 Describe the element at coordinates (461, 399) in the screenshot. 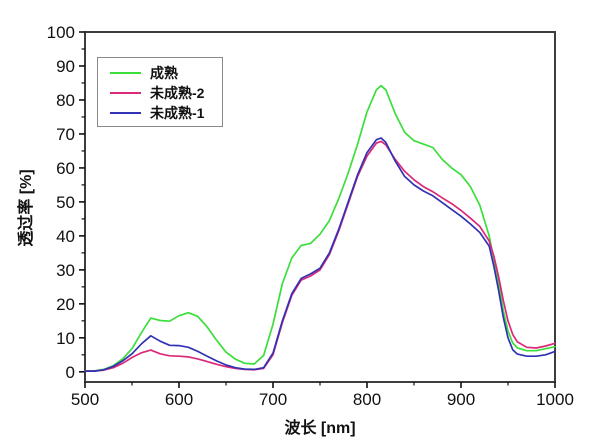

I see `x-tick-label: 900` at that location.